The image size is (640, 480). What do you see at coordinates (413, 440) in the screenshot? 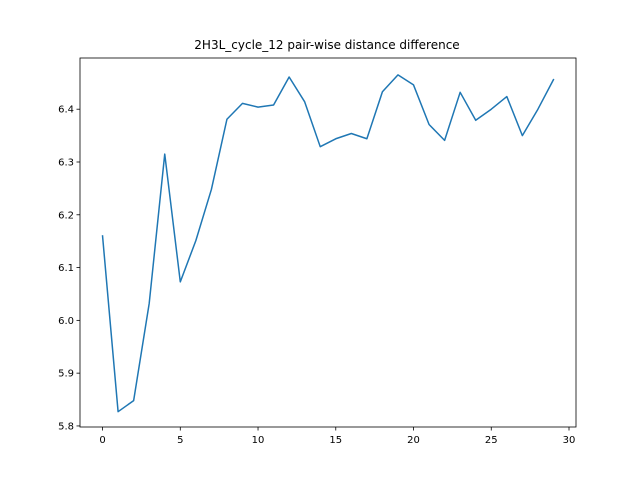
I see `x-tick-label: 20` at bounding box center [413, 440].